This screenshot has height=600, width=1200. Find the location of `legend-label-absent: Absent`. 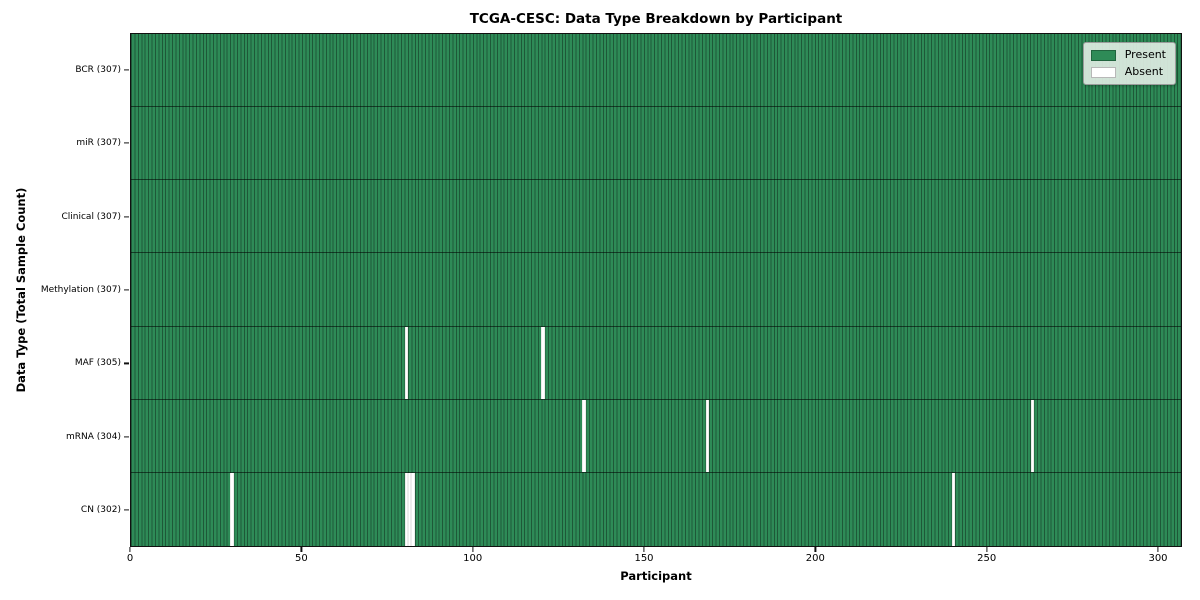

legend-label-absent: Absent is located at coordinates (1144, 71).